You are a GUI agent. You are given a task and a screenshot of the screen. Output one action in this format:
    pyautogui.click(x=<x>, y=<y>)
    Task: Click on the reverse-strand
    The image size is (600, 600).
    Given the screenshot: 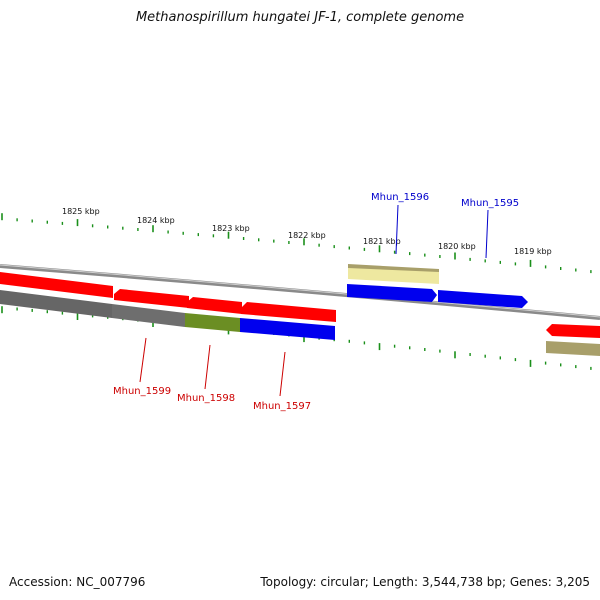 What is the action you would take?
    pyautogui.click(x=167, y=315)
    